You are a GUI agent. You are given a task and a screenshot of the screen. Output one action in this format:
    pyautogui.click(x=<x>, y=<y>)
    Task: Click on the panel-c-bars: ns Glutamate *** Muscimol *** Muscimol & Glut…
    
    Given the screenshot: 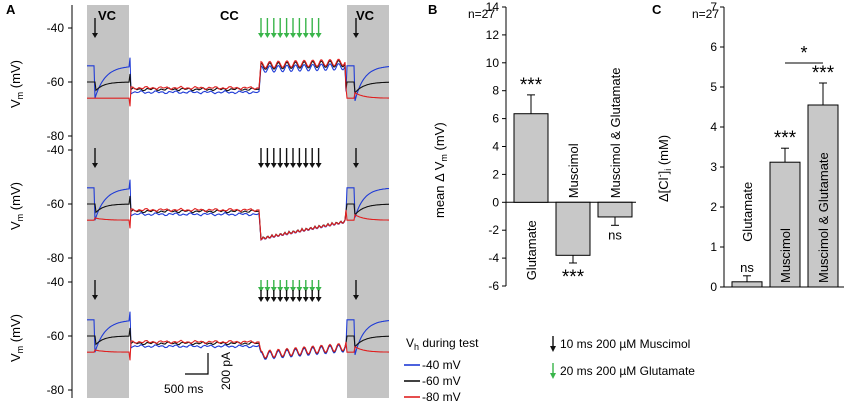 What is the action you would take?
    pyautogui.click(x=785, y=165)
    